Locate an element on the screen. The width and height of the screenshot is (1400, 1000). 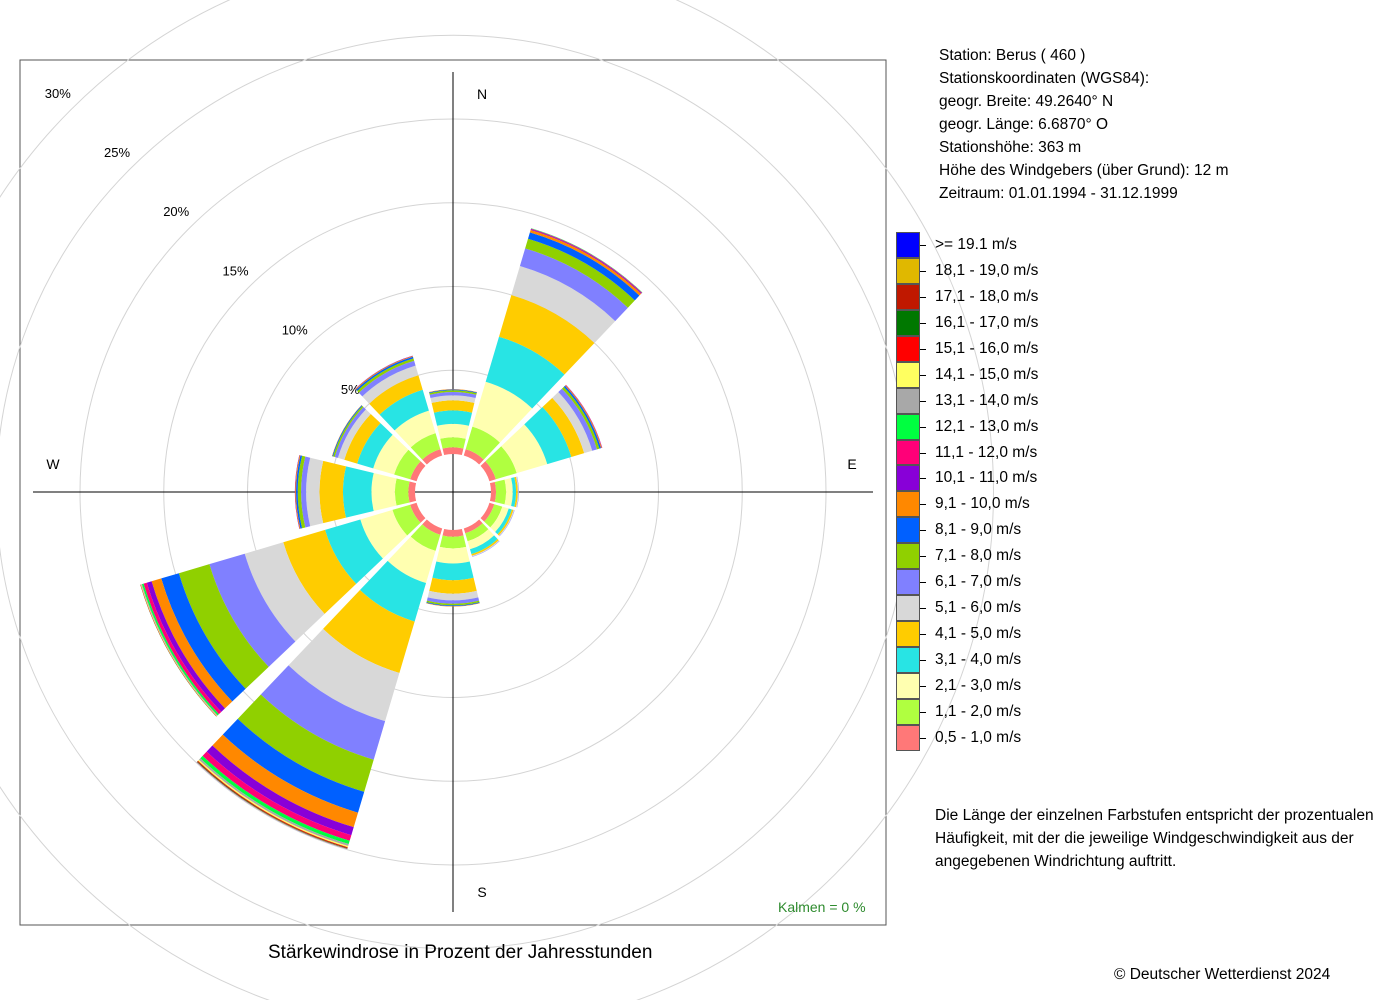
ring-label: 25% is located at coordinates (117, 152).